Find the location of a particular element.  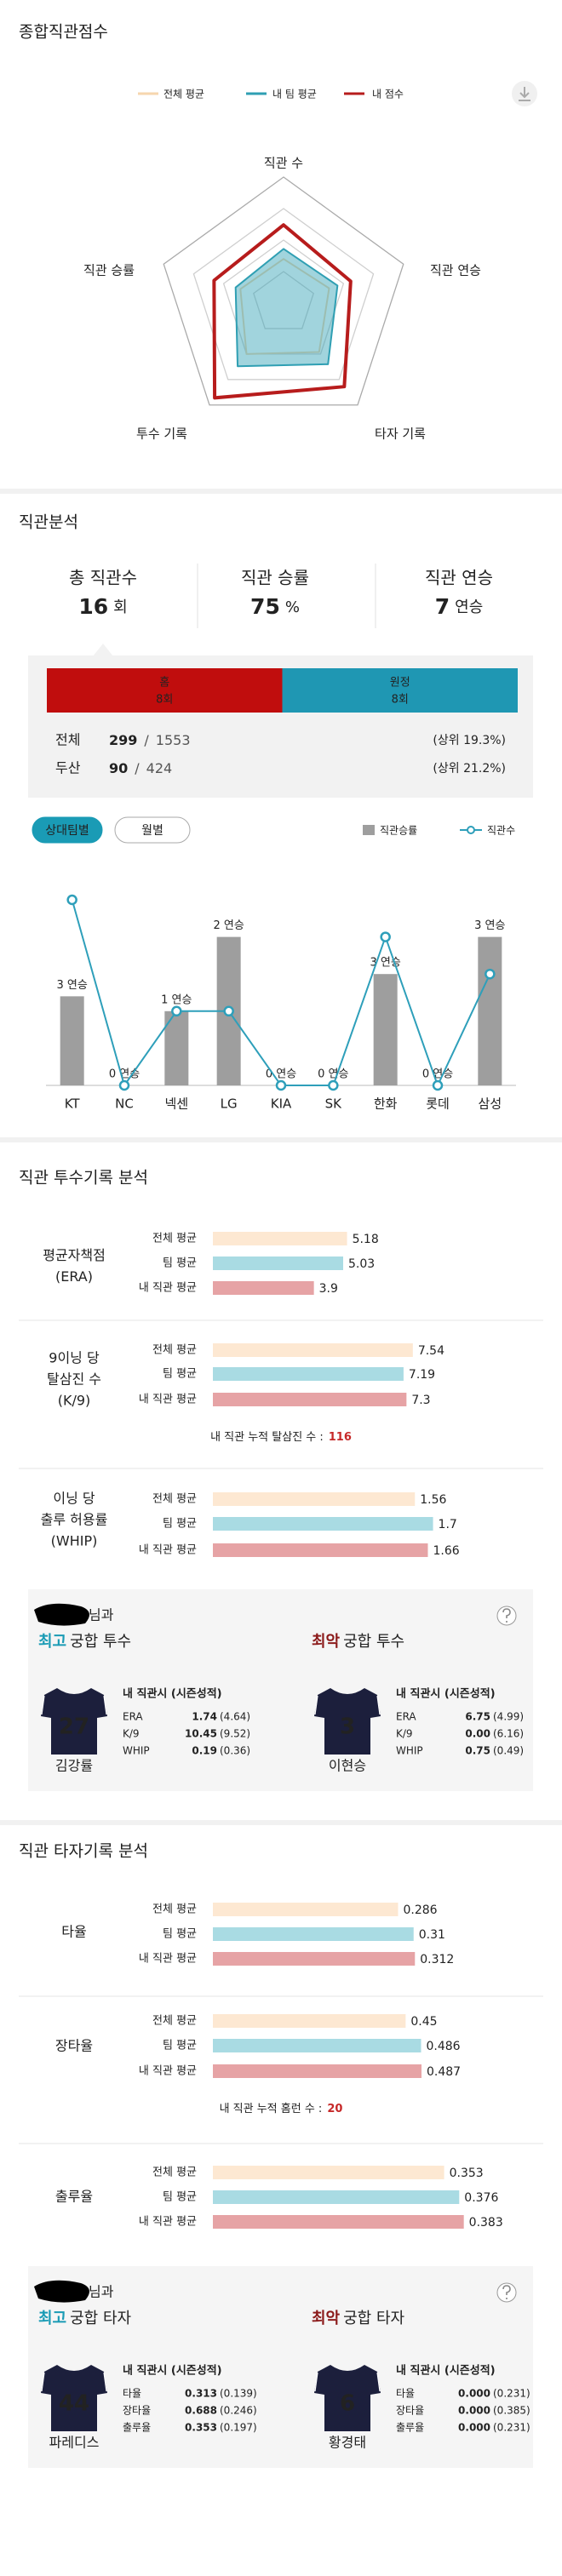

stat-value: 16 회 is located at coordinates (103, 606).